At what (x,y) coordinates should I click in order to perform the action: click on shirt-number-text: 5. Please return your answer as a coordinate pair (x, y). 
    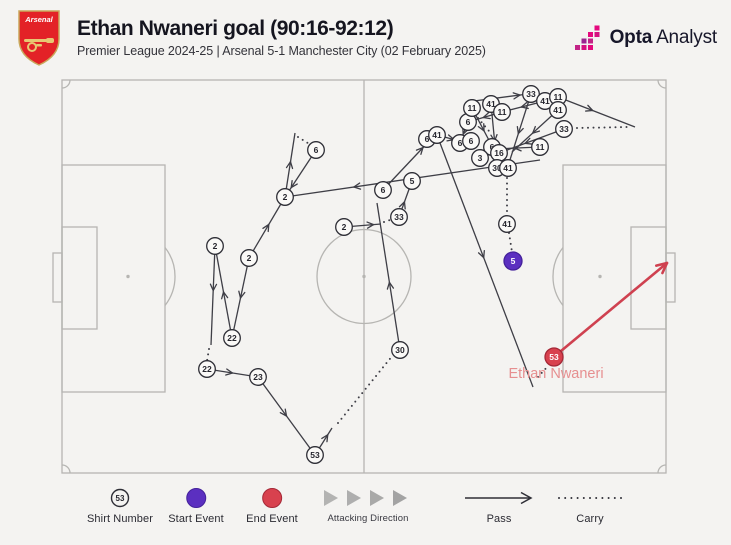
    Looking at the image, I should click on (412, 181).